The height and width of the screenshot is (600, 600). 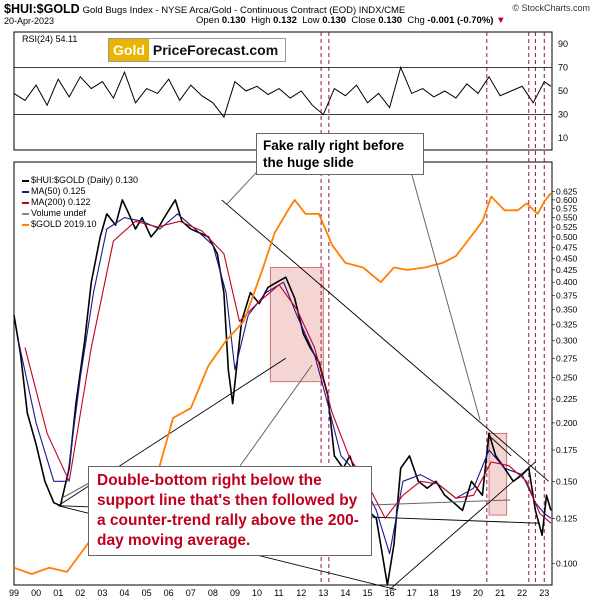 I want to click on chart-date: 20-Apr-2023, so click(x=29, y=21).